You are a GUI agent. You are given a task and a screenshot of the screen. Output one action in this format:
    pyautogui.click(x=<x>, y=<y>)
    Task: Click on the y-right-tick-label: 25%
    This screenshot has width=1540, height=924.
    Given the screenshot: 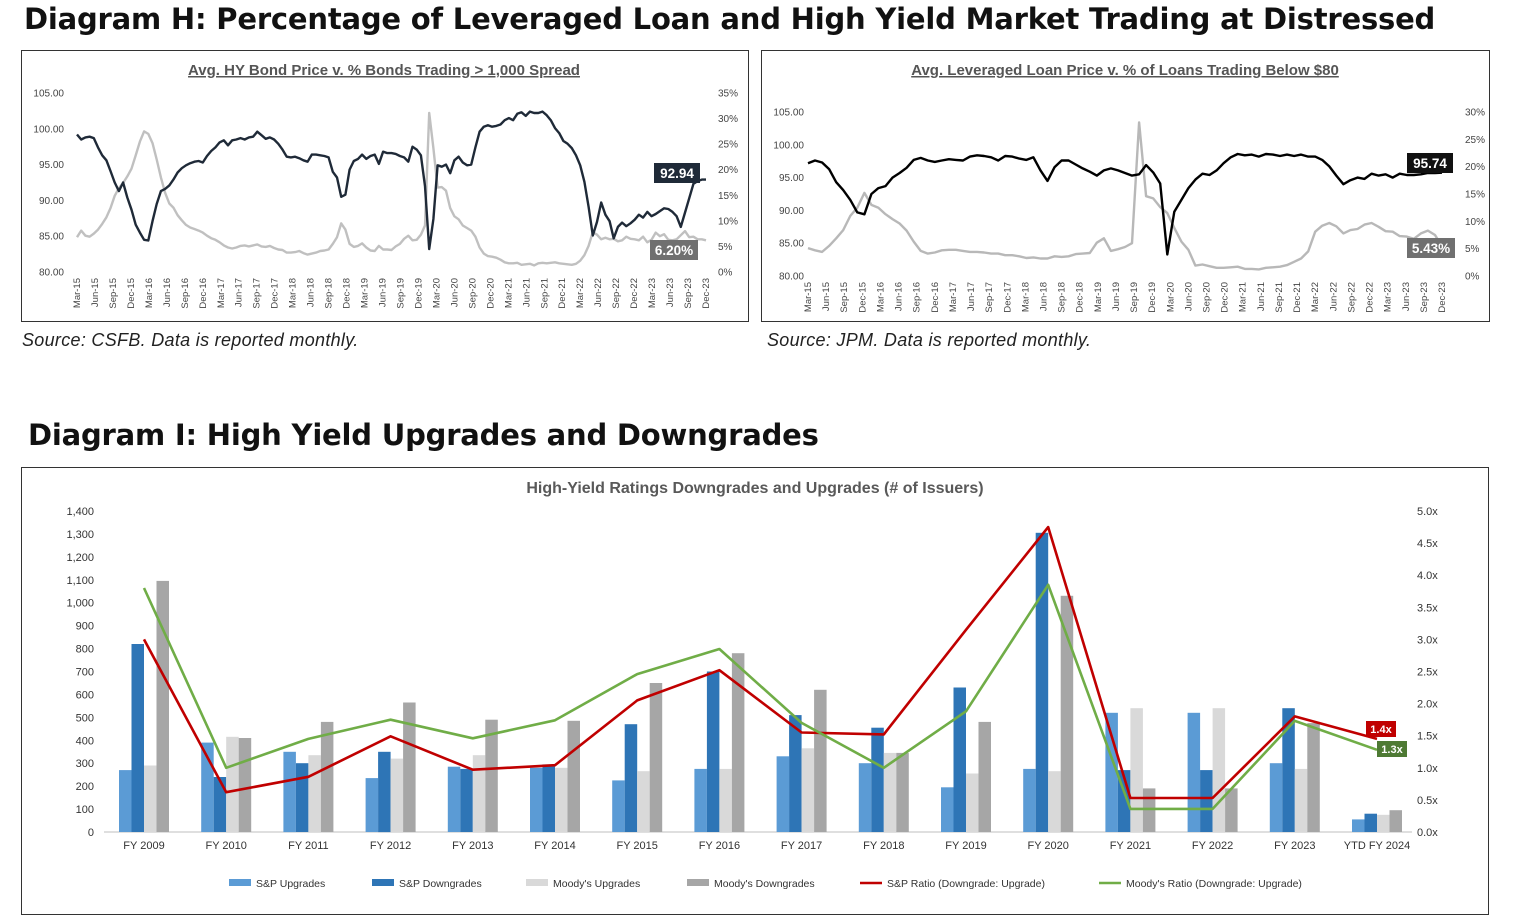 What is the action you would take?
    pyautogui.click(x=728, y=145)
    